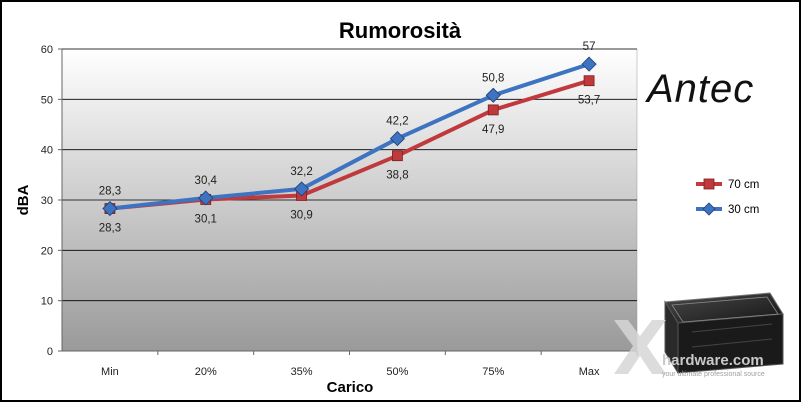 Image resolution: width=801 pixels, height=402 pixels. What do you see at coordinates (589, 47) in the screenshot?
I see `data-label: 57` at bounding box center [589, 47].